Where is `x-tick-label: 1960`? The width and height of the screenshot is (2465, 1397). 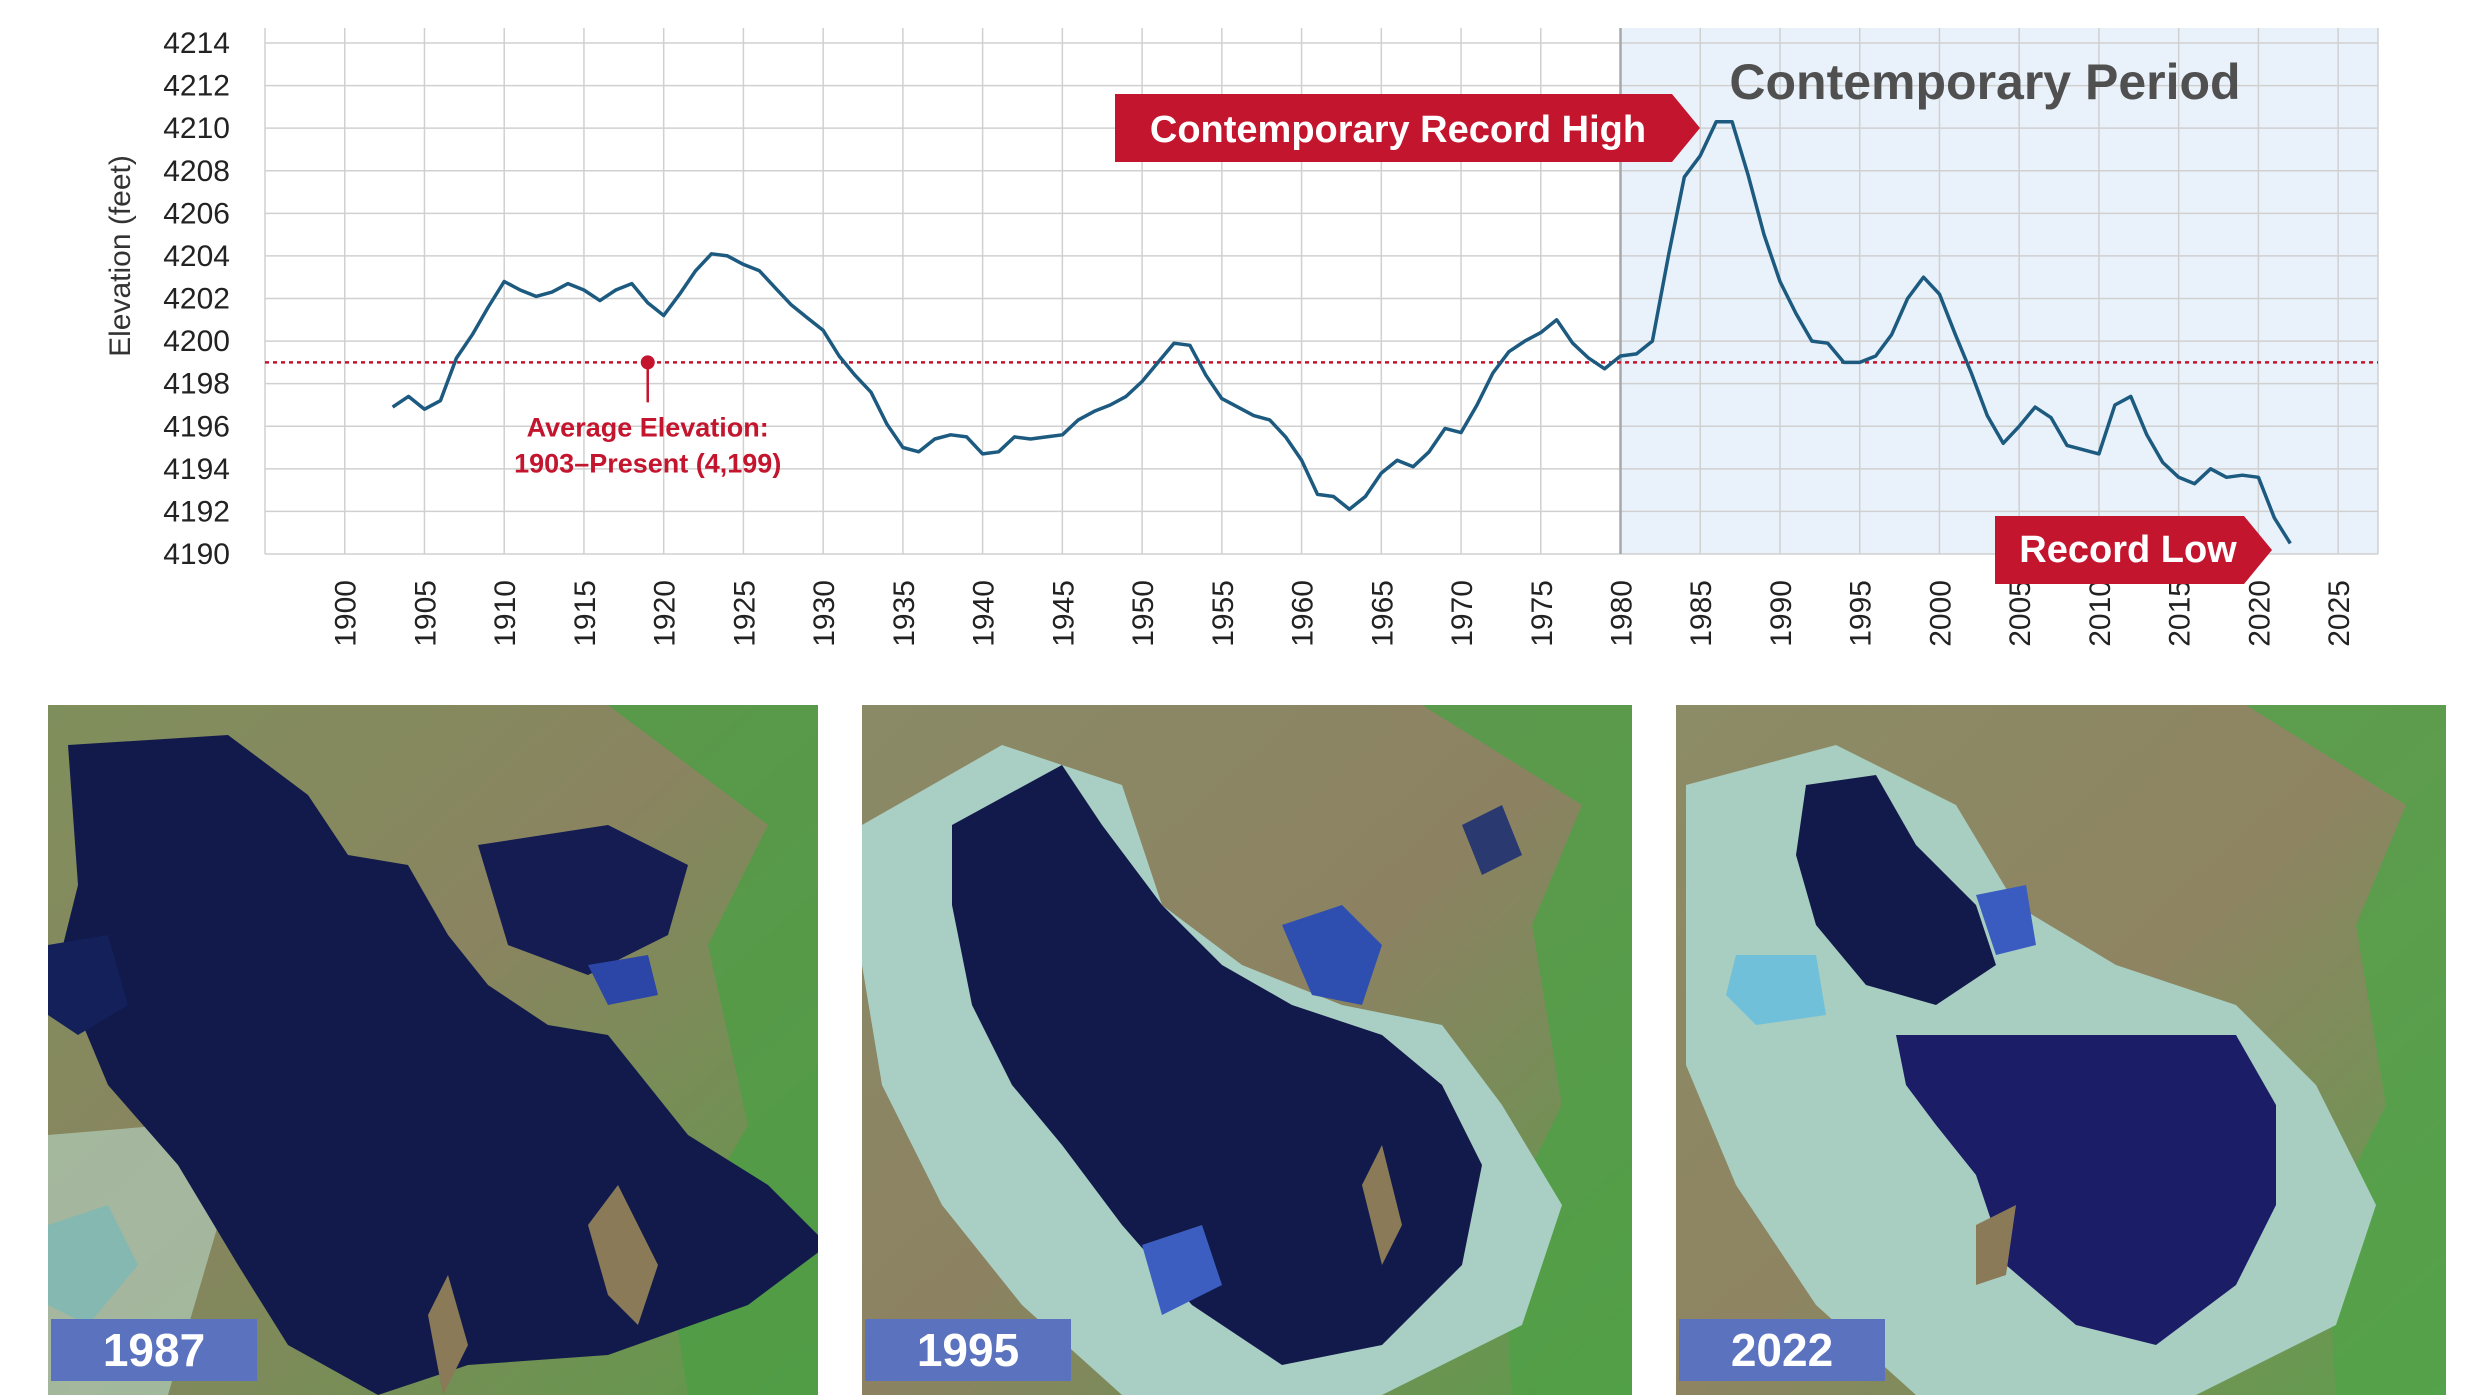
x-tick-label: 1960 is located at coordinates (1303, 613).